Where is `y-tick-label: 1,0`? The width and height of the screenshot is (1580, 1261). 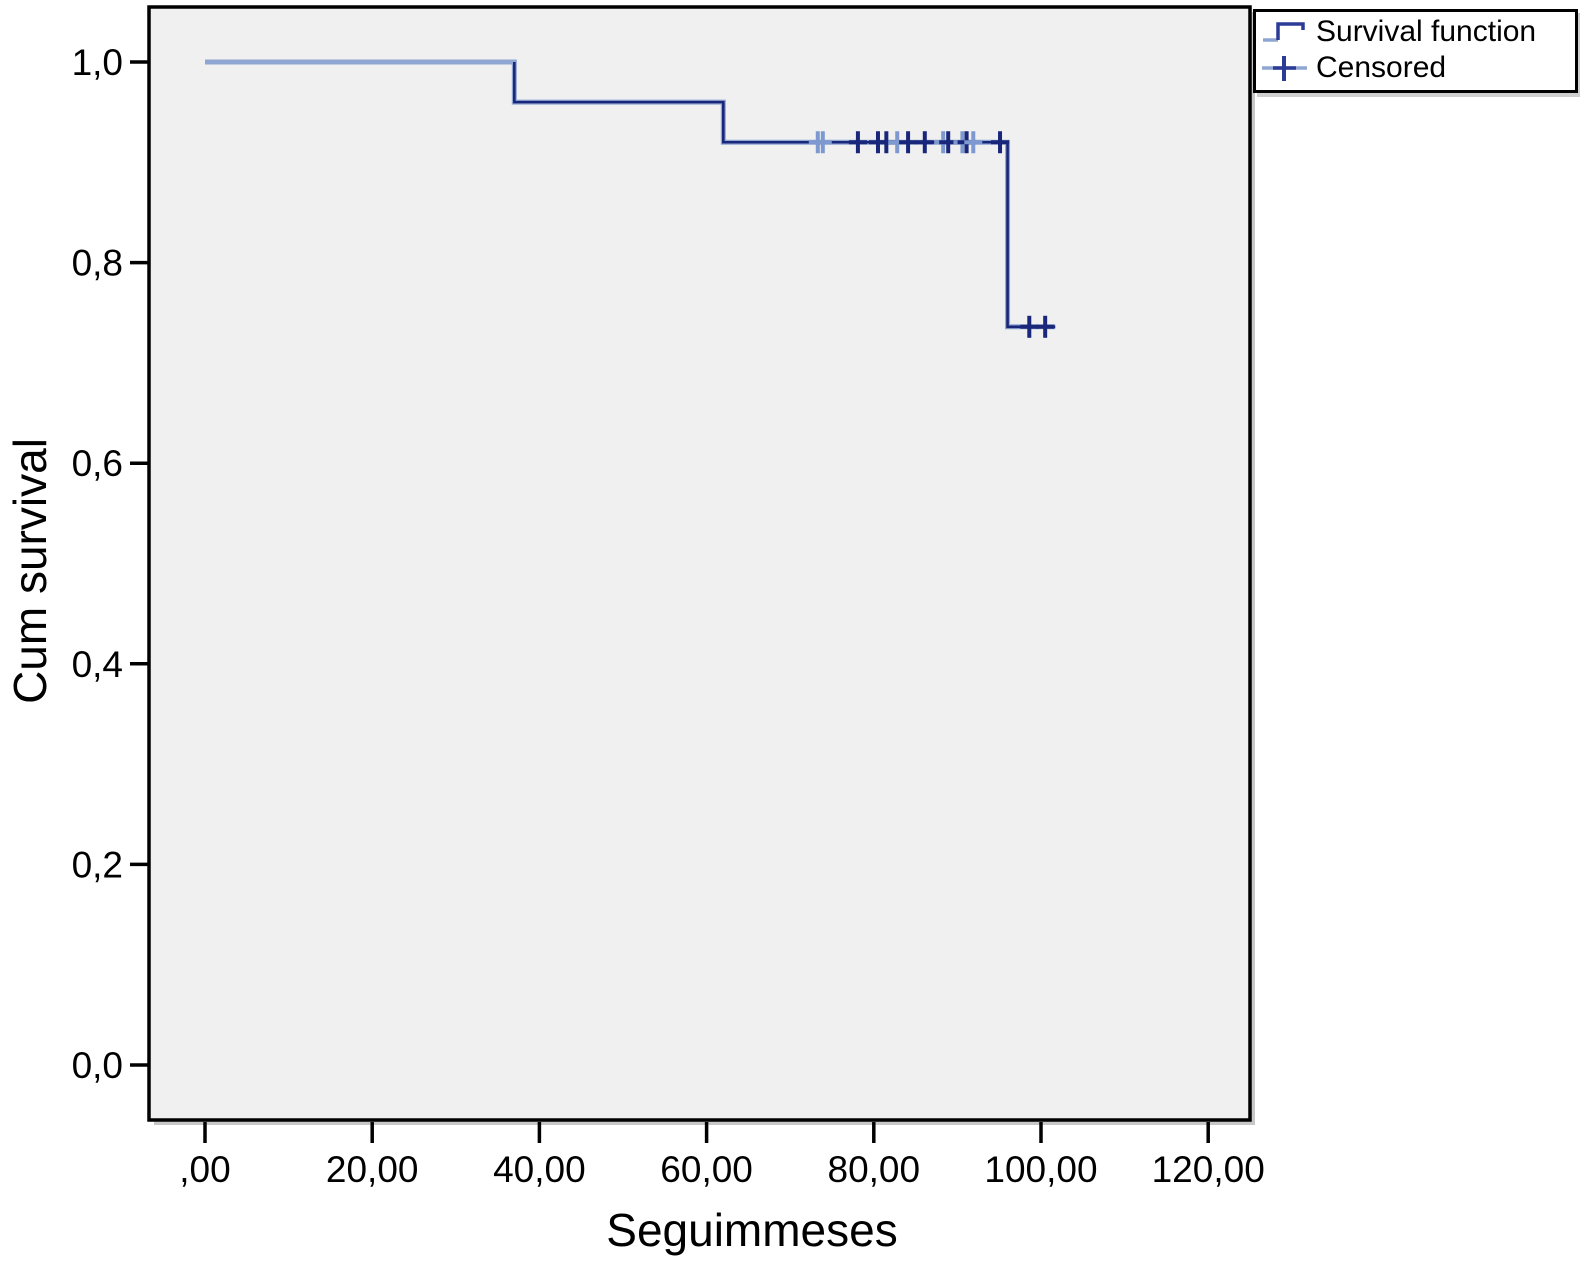
y-tick-label: 1,0 is located at coordinates (97, 62).